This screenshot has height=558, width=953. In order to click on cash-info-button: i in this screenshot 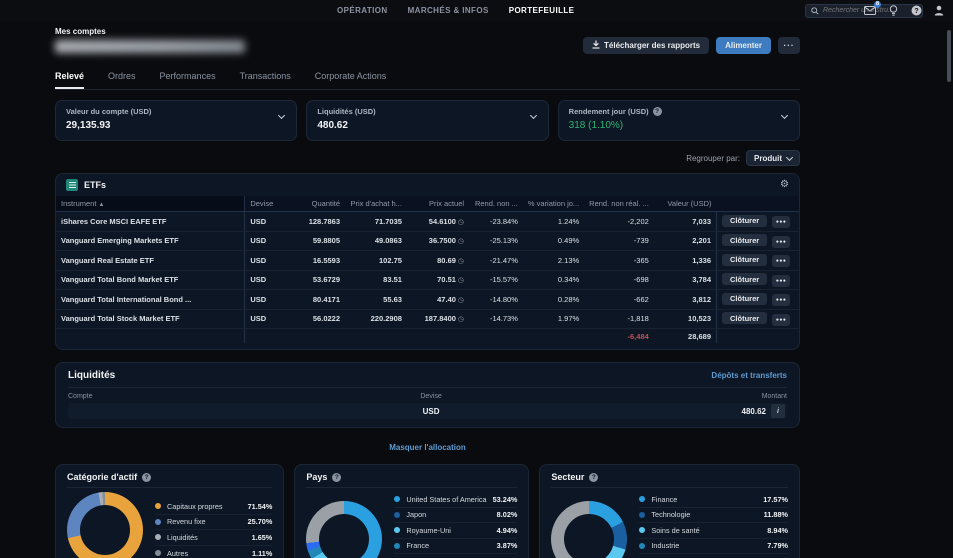, I will do `click(777, 411)`.